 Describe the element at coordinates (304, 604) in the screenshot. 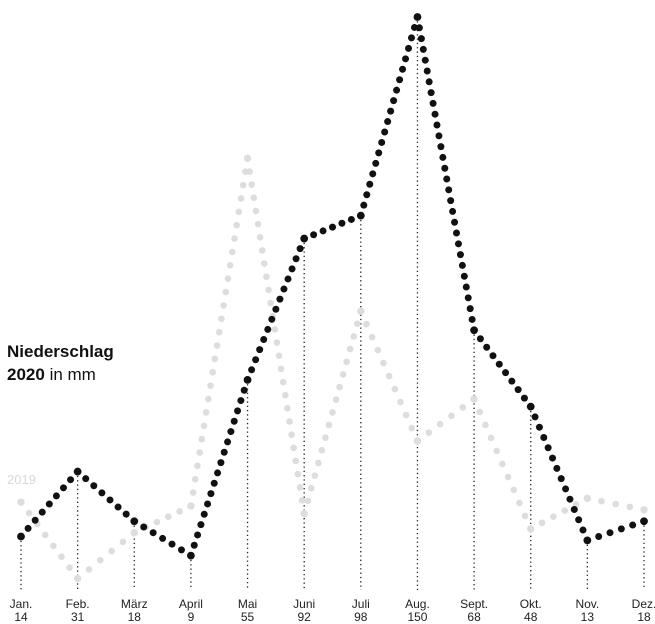

I see `x-tick-label-6: Juni` at that location.